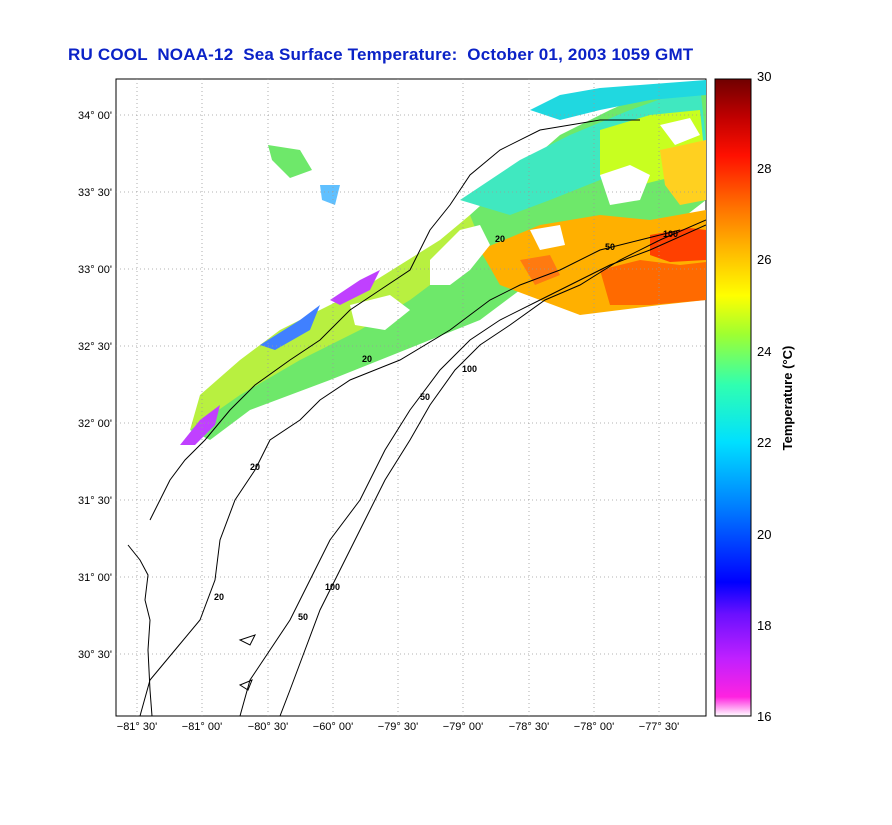  Describe the element at coordinates (95, 193) in the screenshot. I see `lat-tick: 33° 30'` at that location.